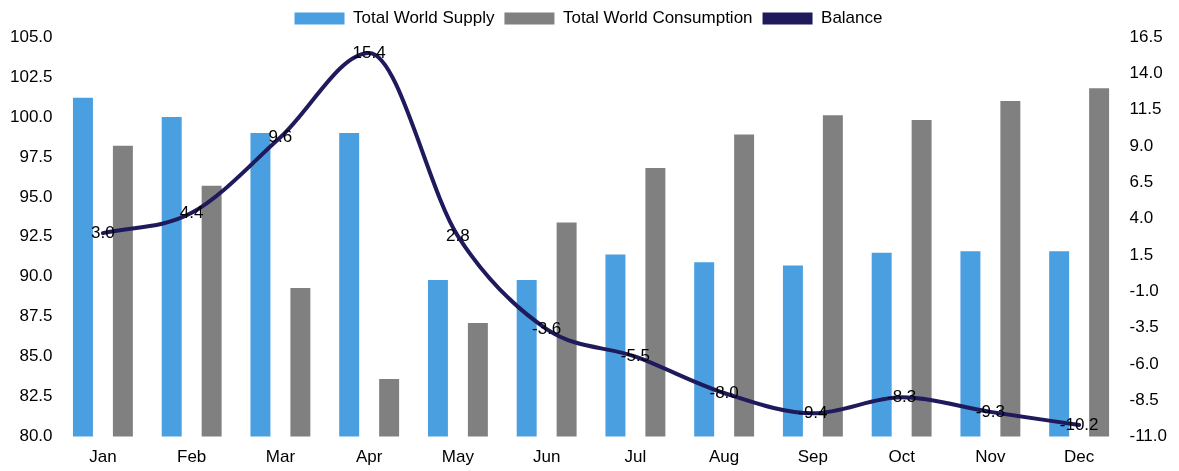  Describe the element at coordinates (1141, 254) in the screenshot. I see `y2-tick-label: 1.5` at that location.